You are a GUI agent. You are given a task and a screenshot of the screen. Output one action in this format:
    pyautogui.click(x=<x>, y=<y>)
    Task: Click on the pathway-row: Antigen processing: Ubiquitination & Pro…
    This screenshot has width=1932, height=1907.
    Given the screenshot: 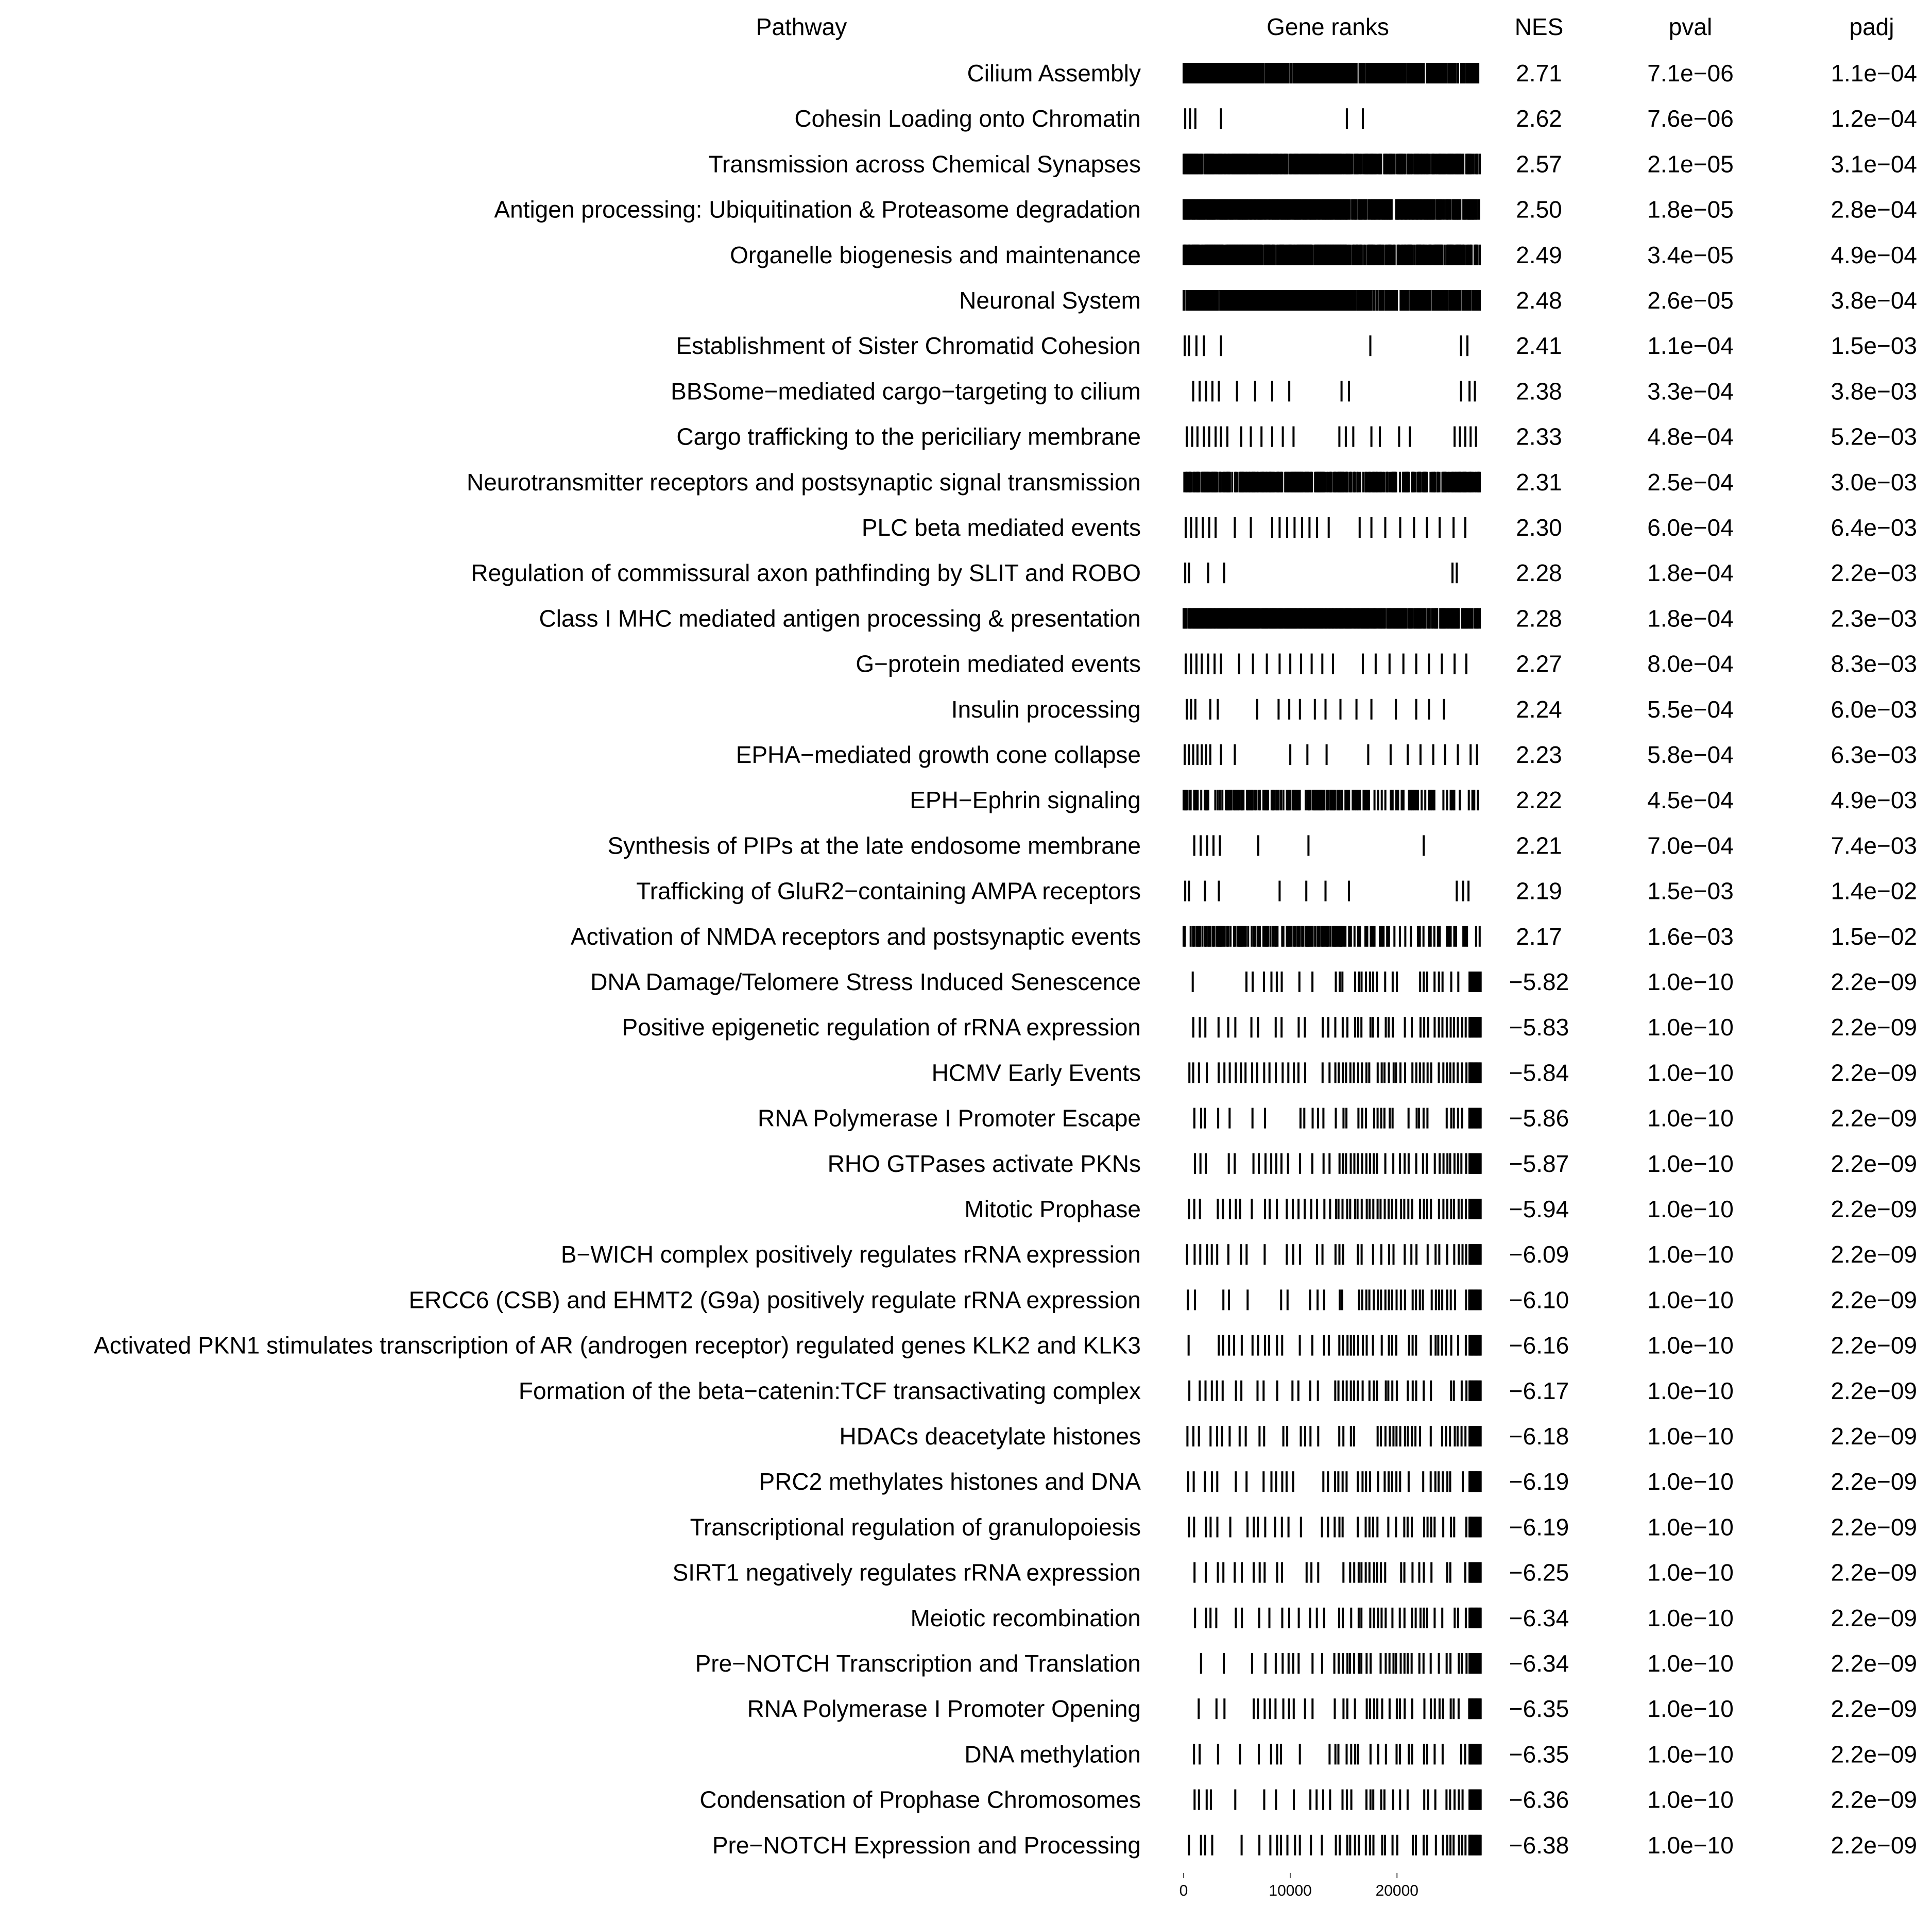 What is the action you would take?
    pyautogui.click(x=1205, y=209)
    